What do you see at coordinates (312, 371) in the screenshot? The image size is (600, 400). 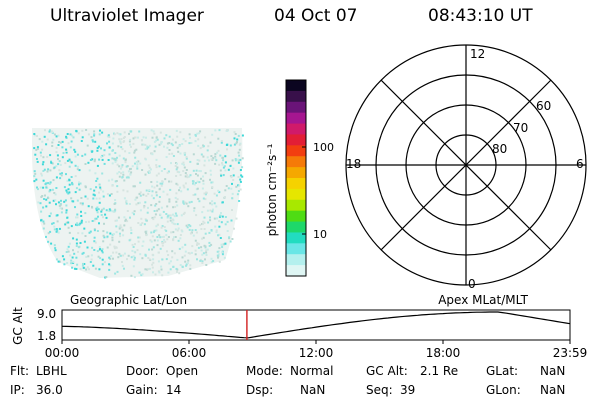 I see `mode-value: Normal` at bounding box center [312, 371].